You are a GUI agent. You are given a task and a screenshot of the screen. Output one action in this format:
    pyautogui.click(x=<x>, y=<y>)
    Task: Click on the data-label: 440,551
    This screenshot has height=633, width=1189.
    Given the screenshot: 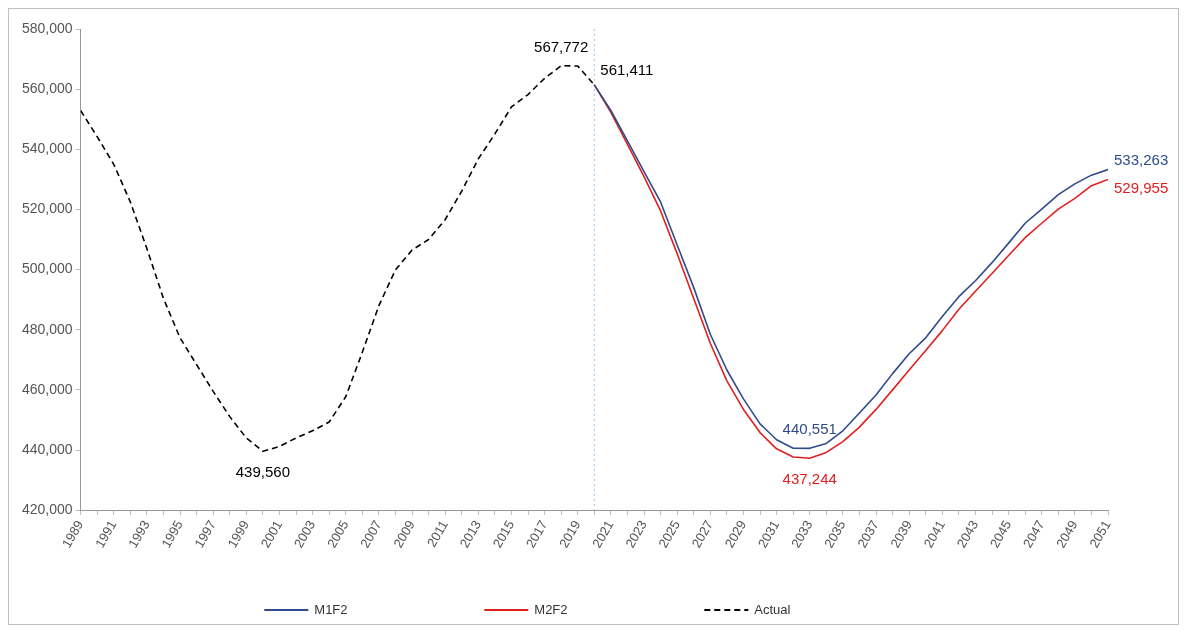 What is the action you would take?
    pyautogui.click(x=809, y=429)
    